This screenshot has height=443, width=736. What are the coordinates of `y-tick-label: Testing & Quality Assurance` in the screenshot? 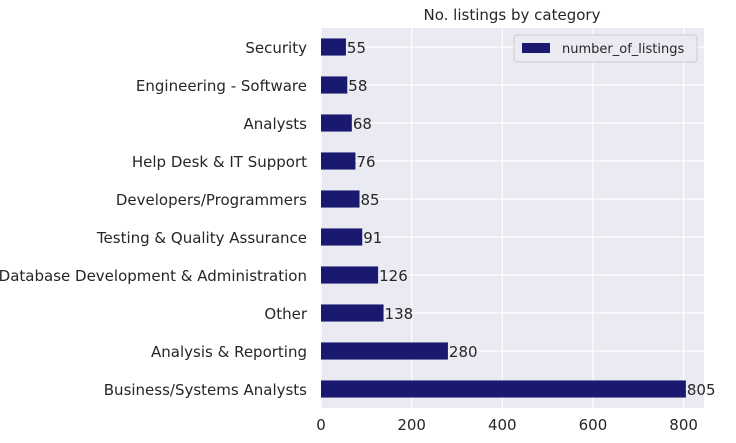 It's located at (201, 238).